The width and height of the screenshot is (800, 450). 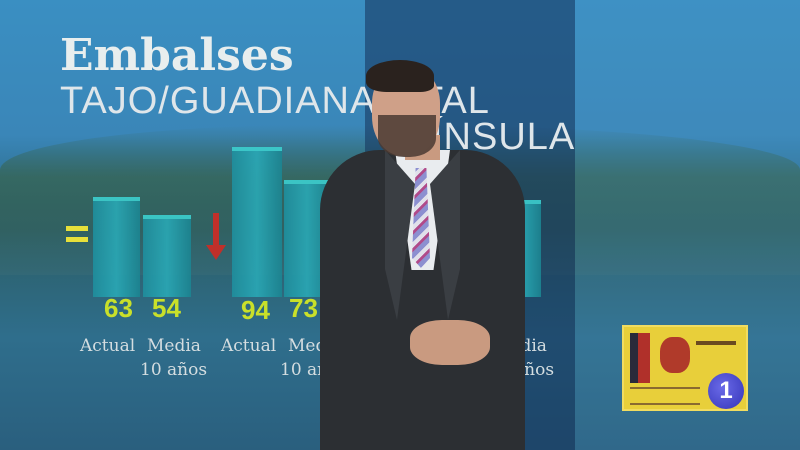 I want to click on bar-tajo-actual, so click(x=116, y=247).